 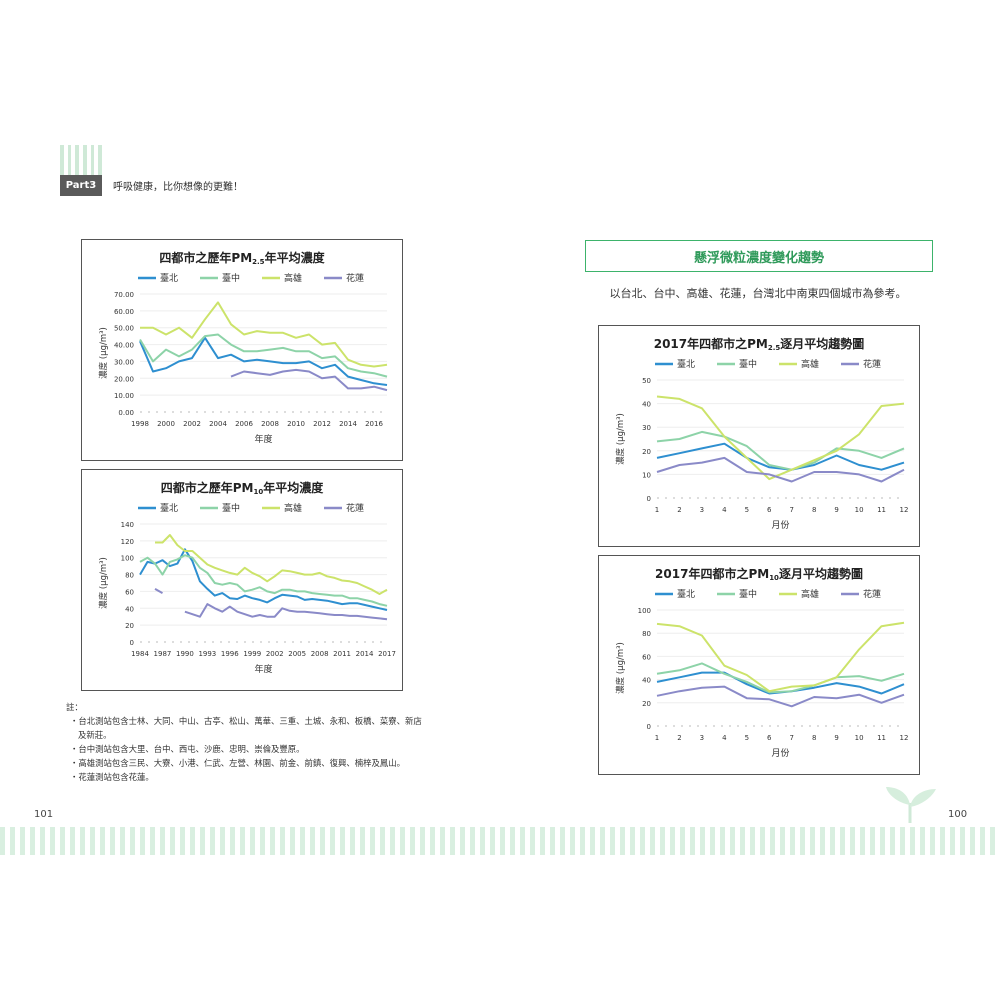 What do you see at coordinates (646, 657) in the screenshot?
I see `y-tick-label: 60` at bounding box center [646, 657].